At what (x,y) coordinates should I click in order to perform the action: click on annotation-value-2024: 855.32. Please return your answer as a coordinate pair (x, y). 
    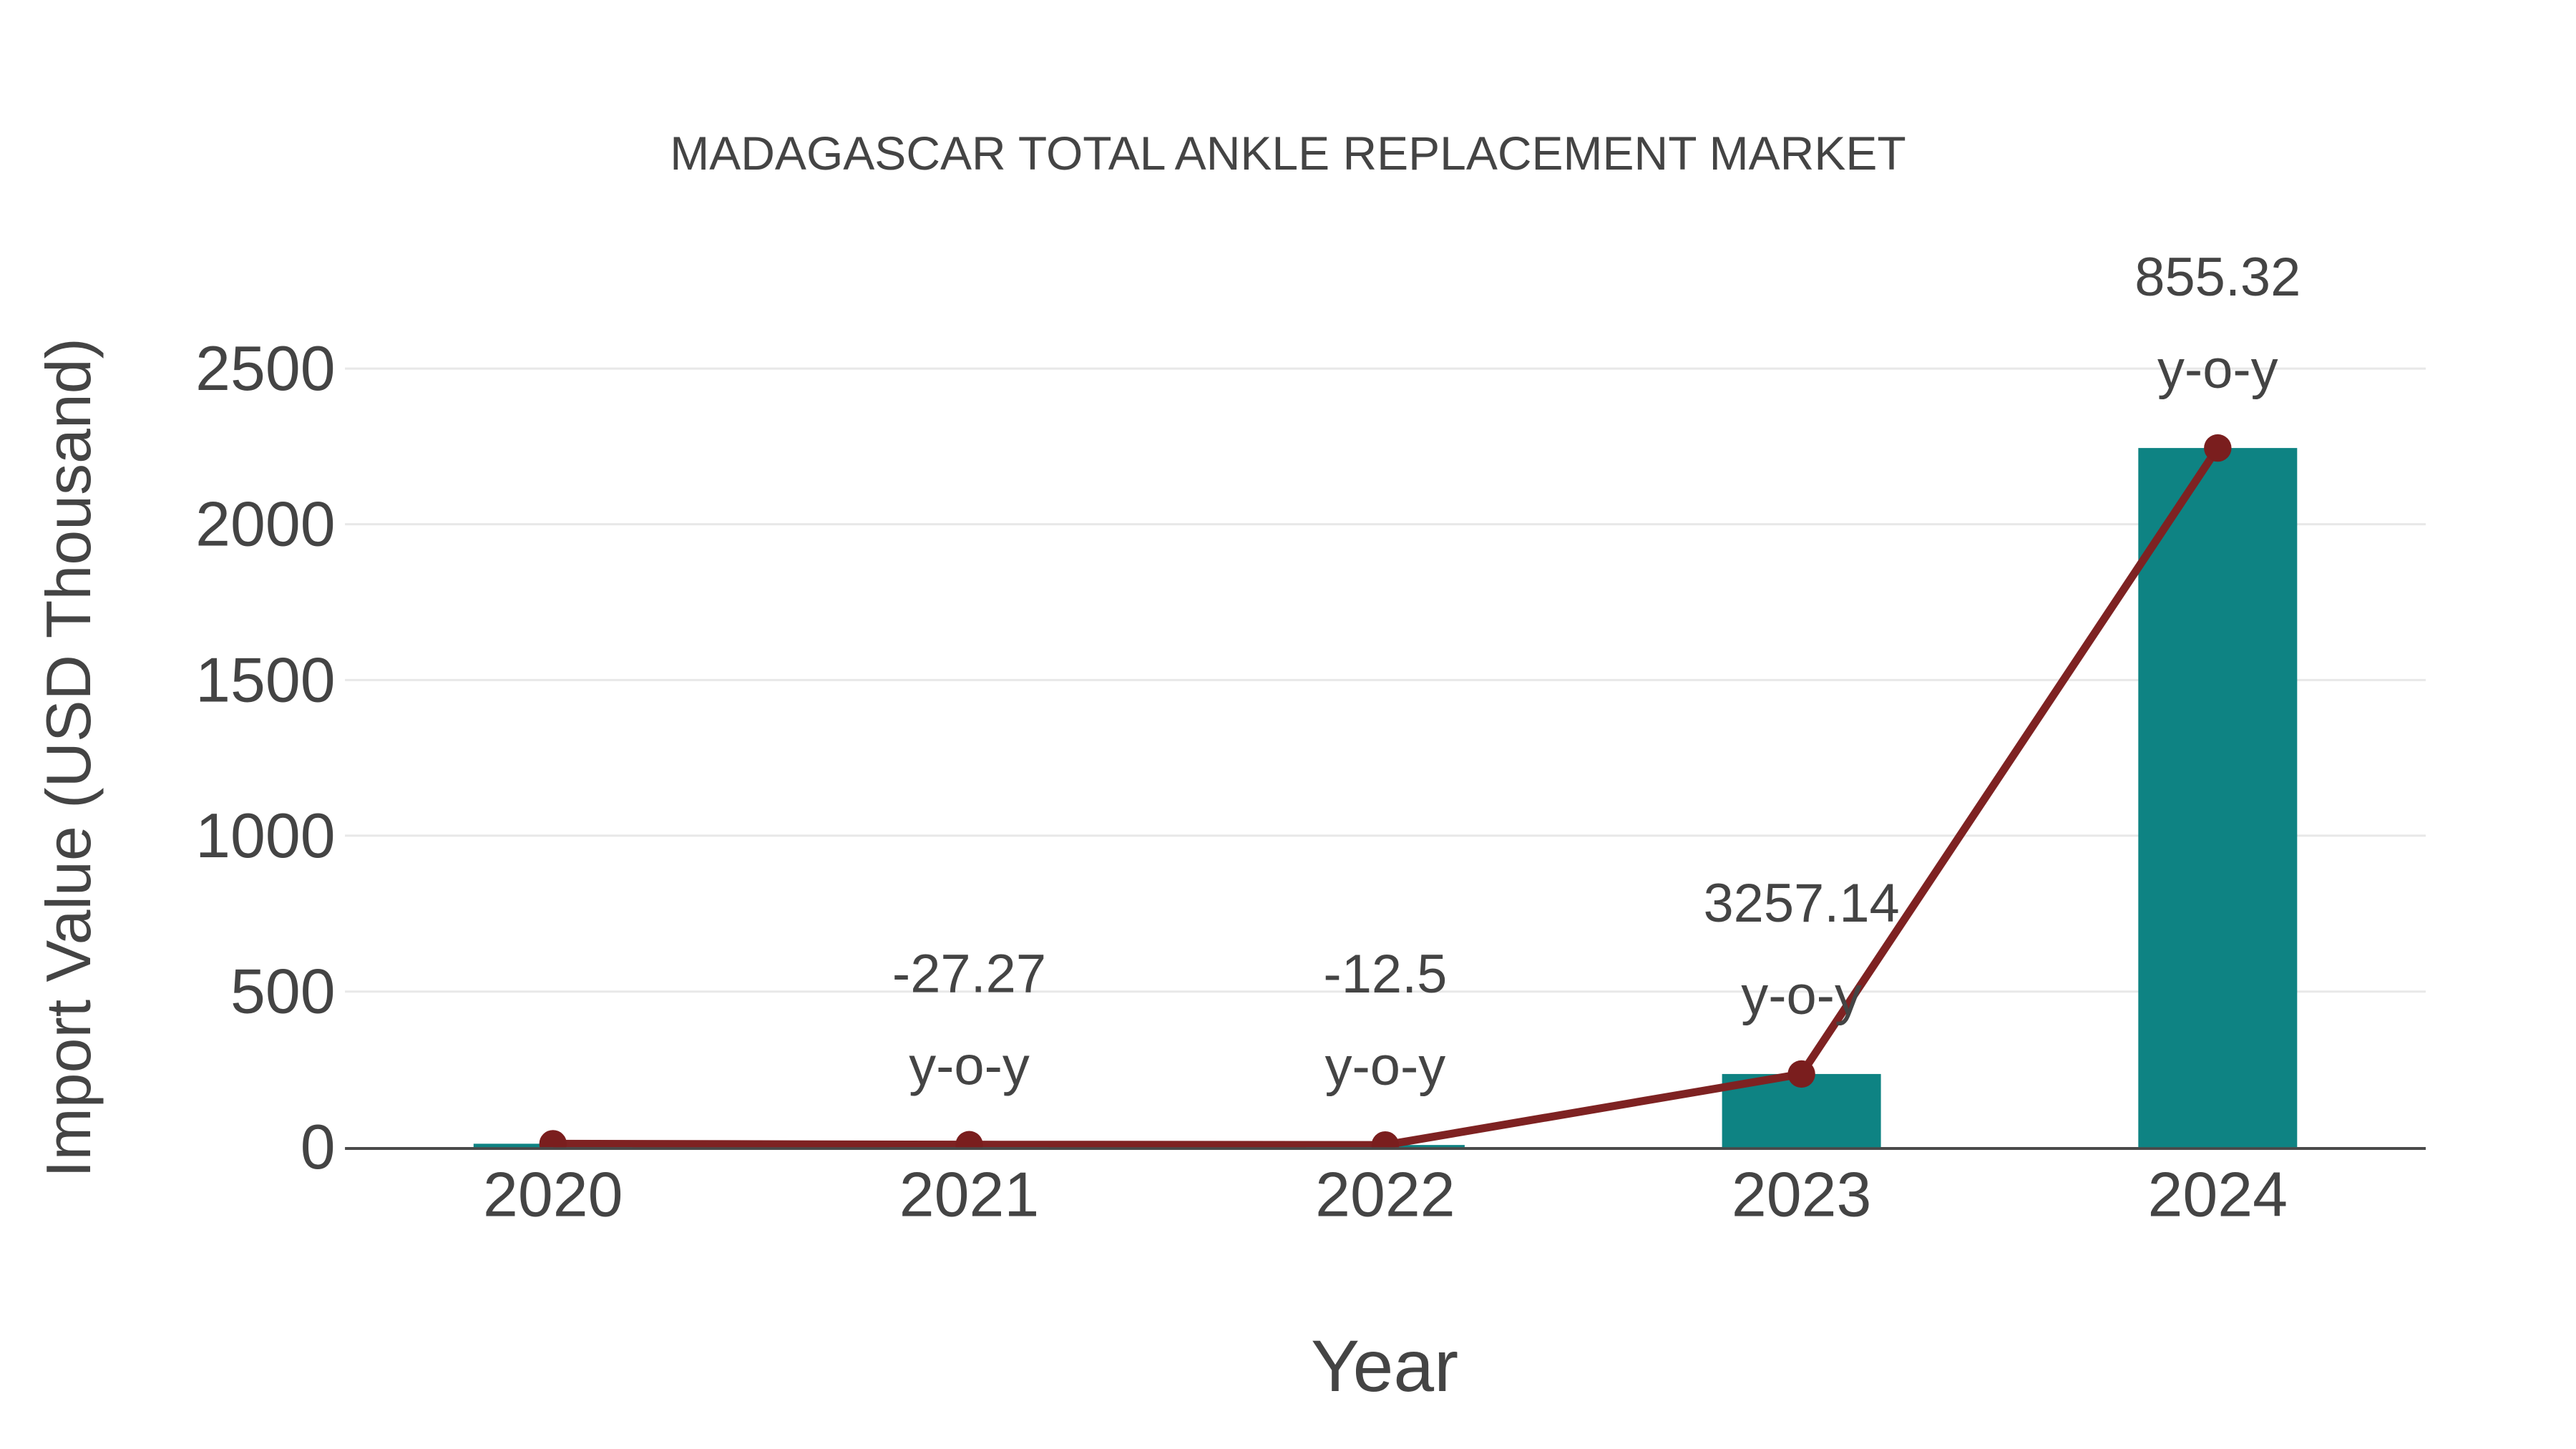
    Looking at the image, I should click on (2218, 277).